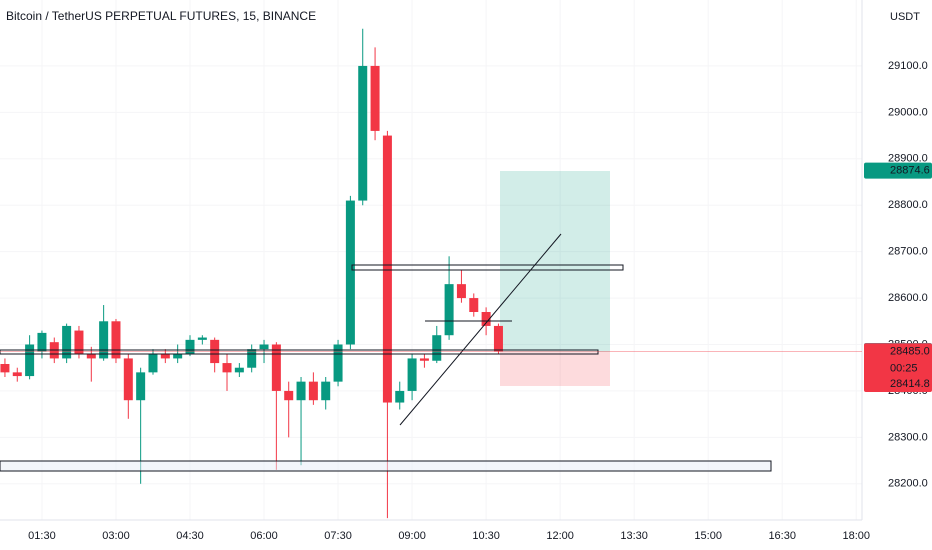 The height and width of the screenshot is (550, 932). What do you see at coordinates (412, 536) in the screenshot?
I see `x-tick-label: 09:00` at bounding box center [412, 536].